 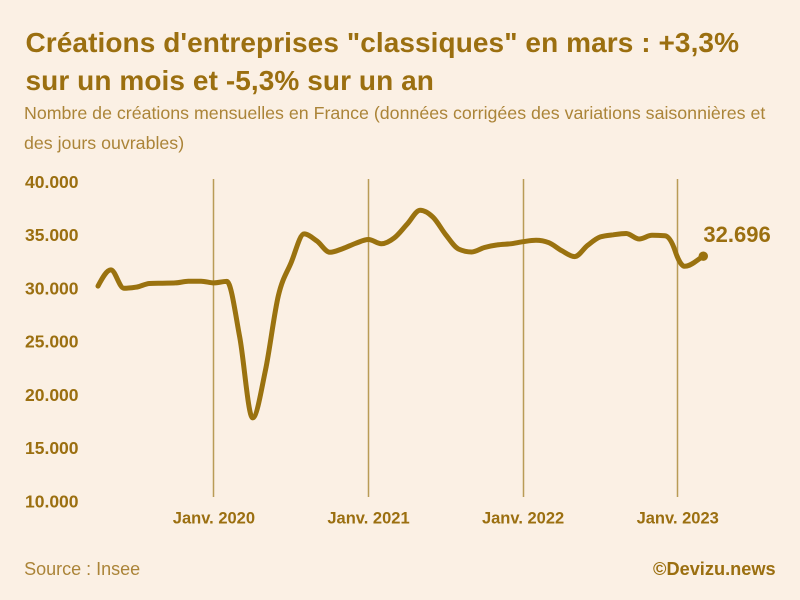 I want to click on svg-text: 30.000, so click(x=52, y=288).